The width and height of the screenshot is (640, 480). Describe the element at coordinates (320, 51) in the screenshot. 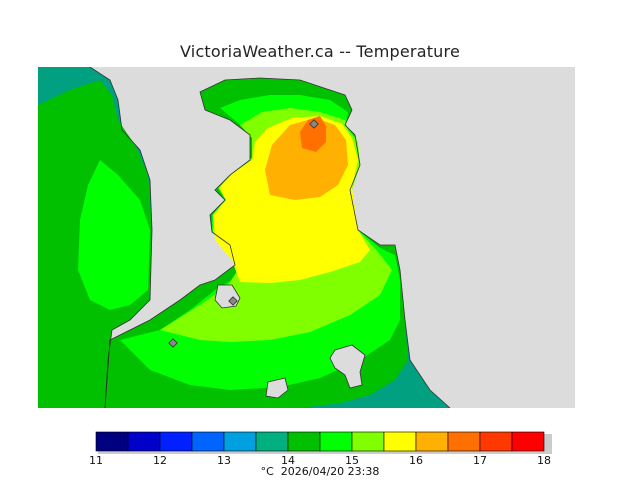

I see `map-title: VictoriaWeather.ca -- Temperature` at that location.